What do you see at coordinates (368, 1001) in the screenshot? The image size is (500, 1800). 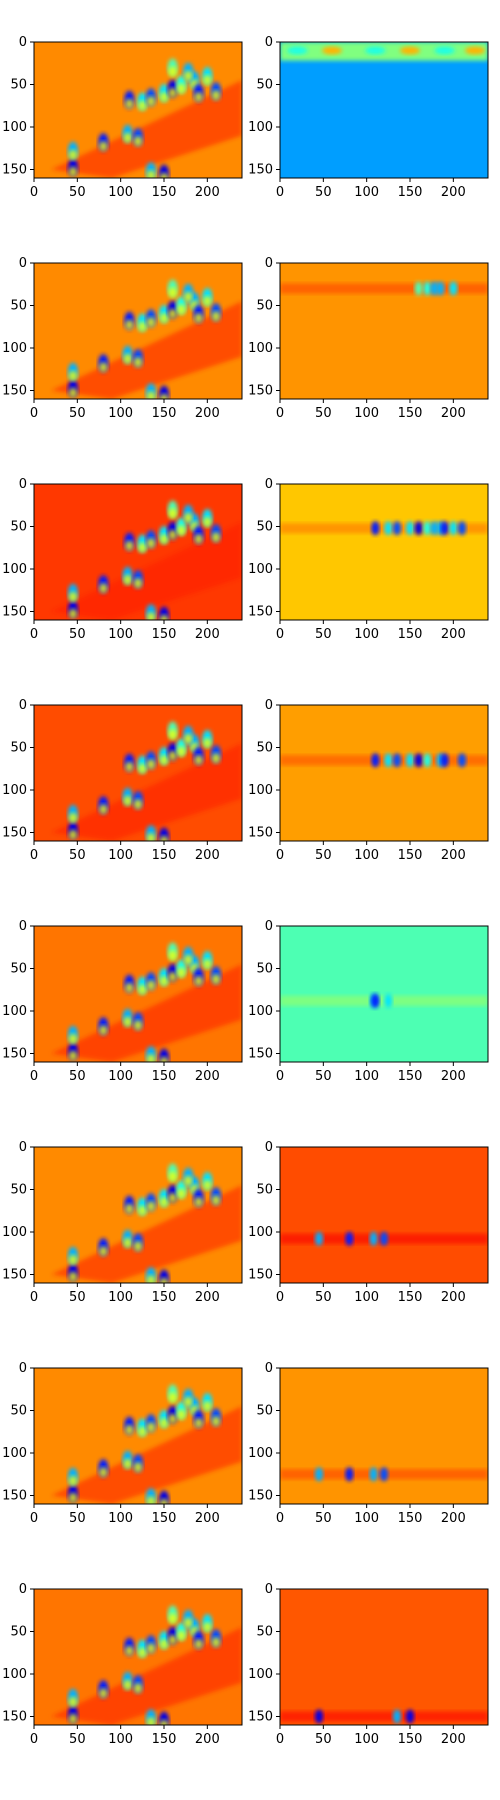 I see `panel-r4-c1: 0 50 100 150 200 0 50 100 150` at bounding box center [368, 1001].